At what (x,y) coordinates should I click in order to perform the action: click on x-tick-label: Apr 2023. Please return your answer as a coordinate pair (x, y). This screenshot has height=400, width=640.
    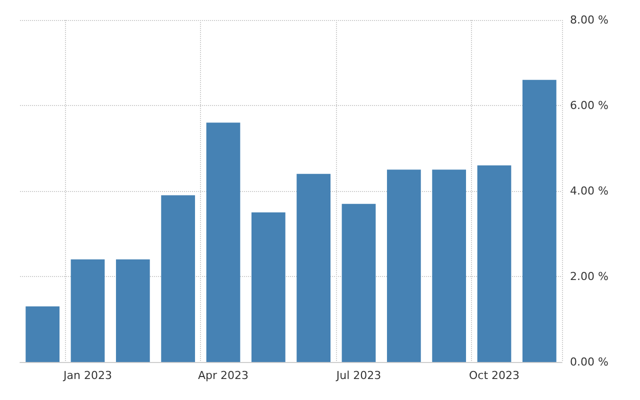
    Looking at the image, I should click on (223, 375).